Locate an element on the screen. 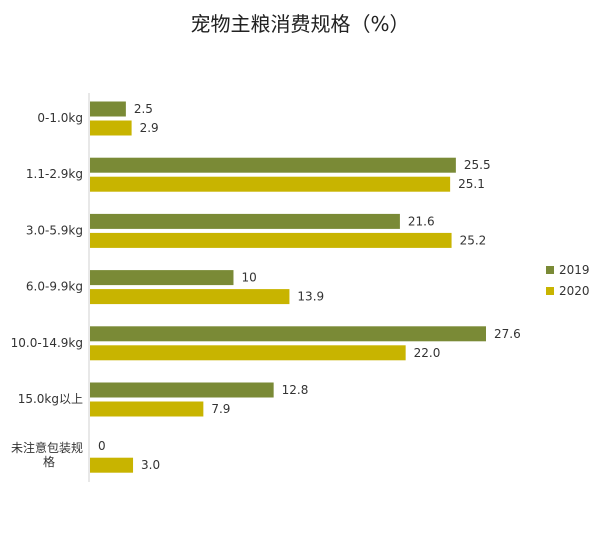  category-label: 1.1-2.9kg is located at coordinates (54, 174).